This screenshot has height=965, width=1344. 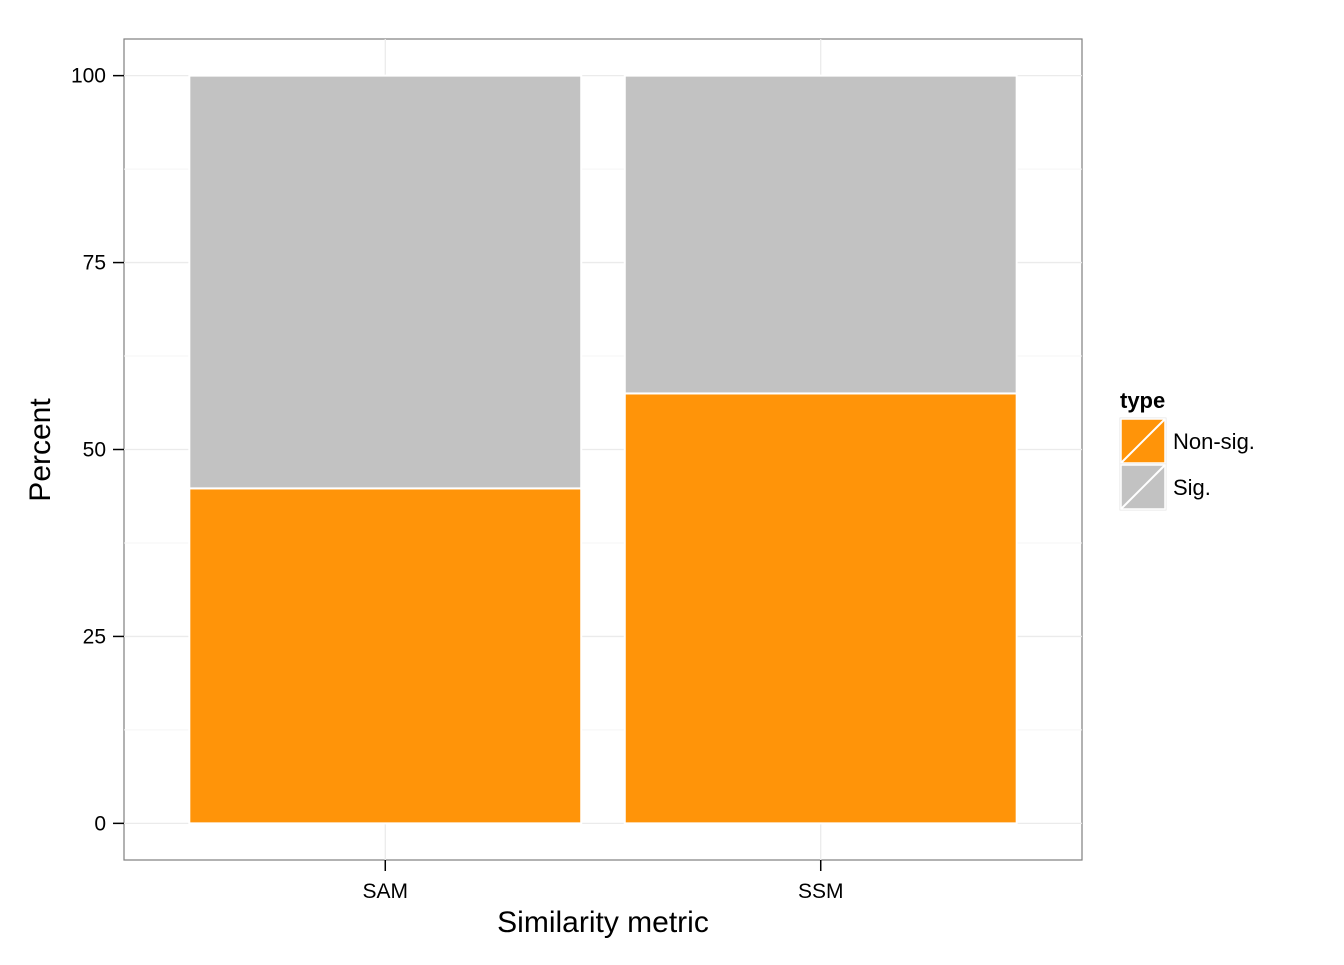 I want to click on bar-ssm-non-sig, so click(x=820, y=608).